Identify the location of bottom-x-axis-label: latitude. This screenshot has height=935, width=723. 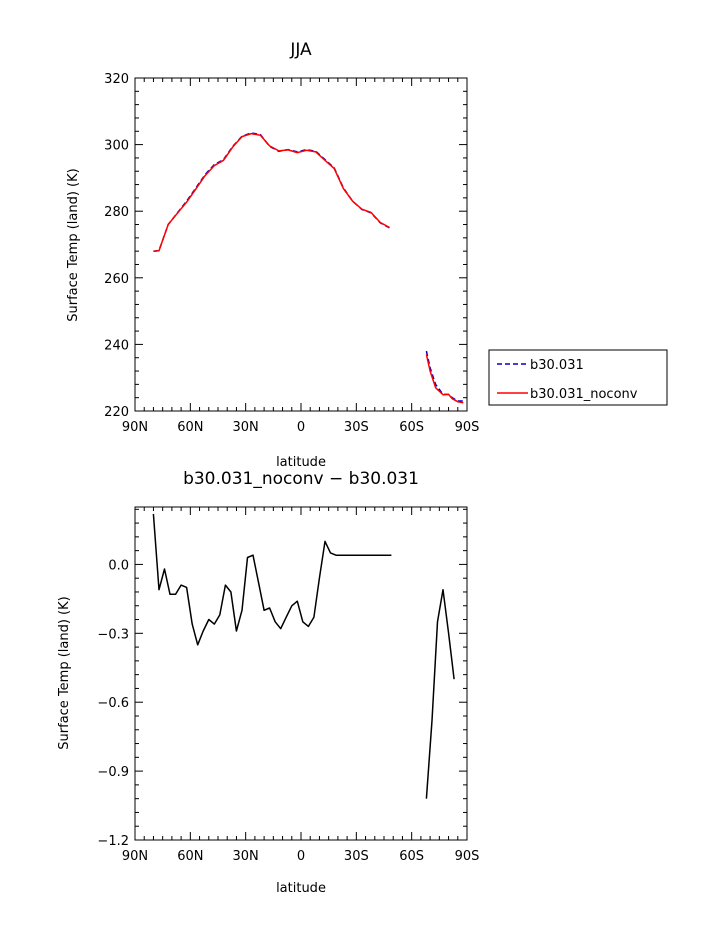
(301, 888).